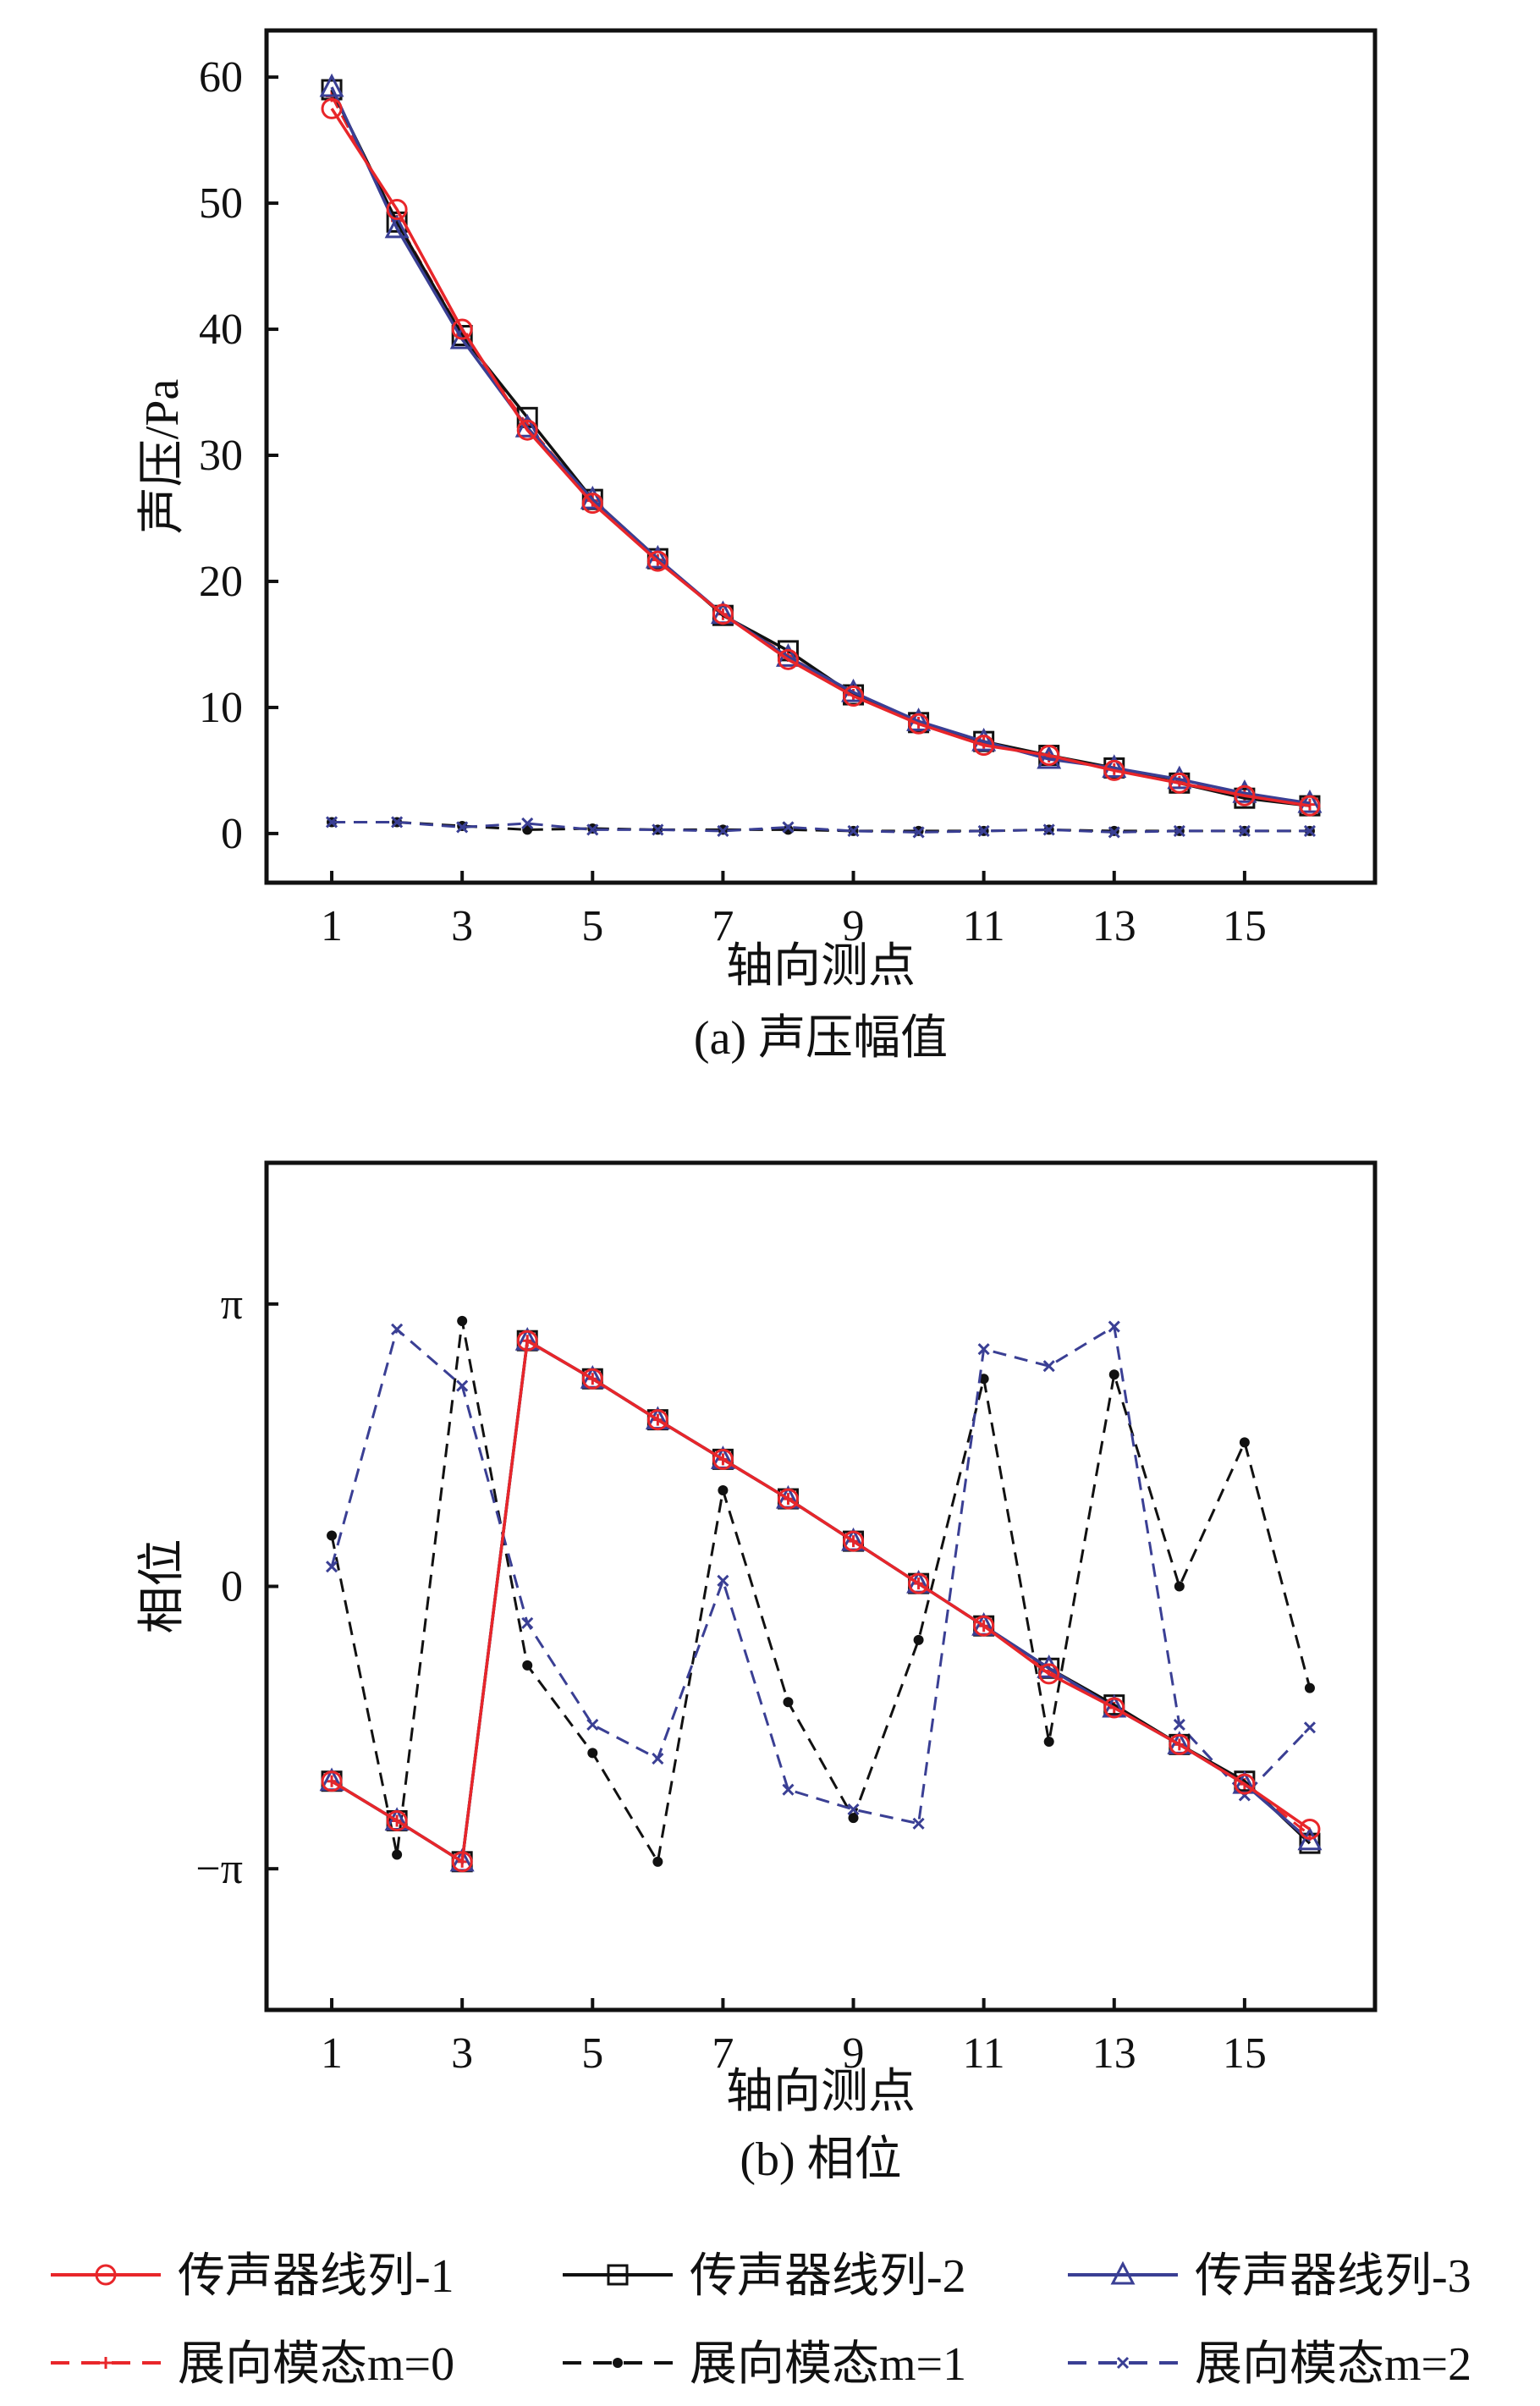 The height and width of the screenshot is (2406, 1540). I want to click on chart-caption: (b) 相位, so click(820, 2159).